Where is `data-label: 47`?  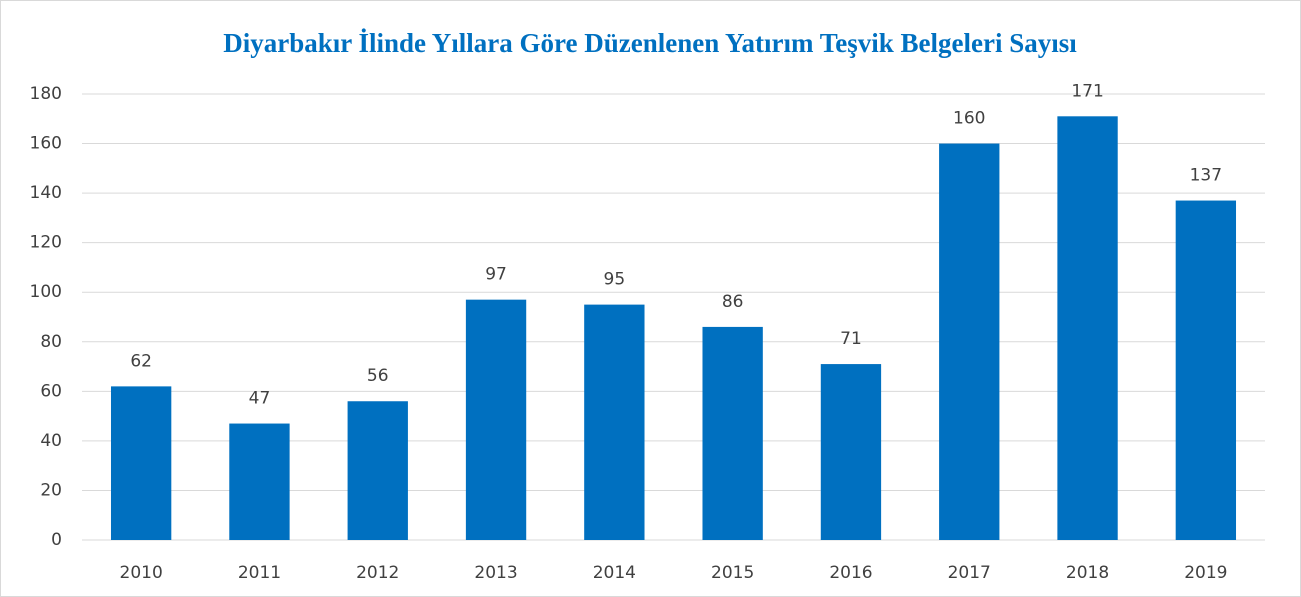 data-label: 47 is located at coordinates (260, 399).